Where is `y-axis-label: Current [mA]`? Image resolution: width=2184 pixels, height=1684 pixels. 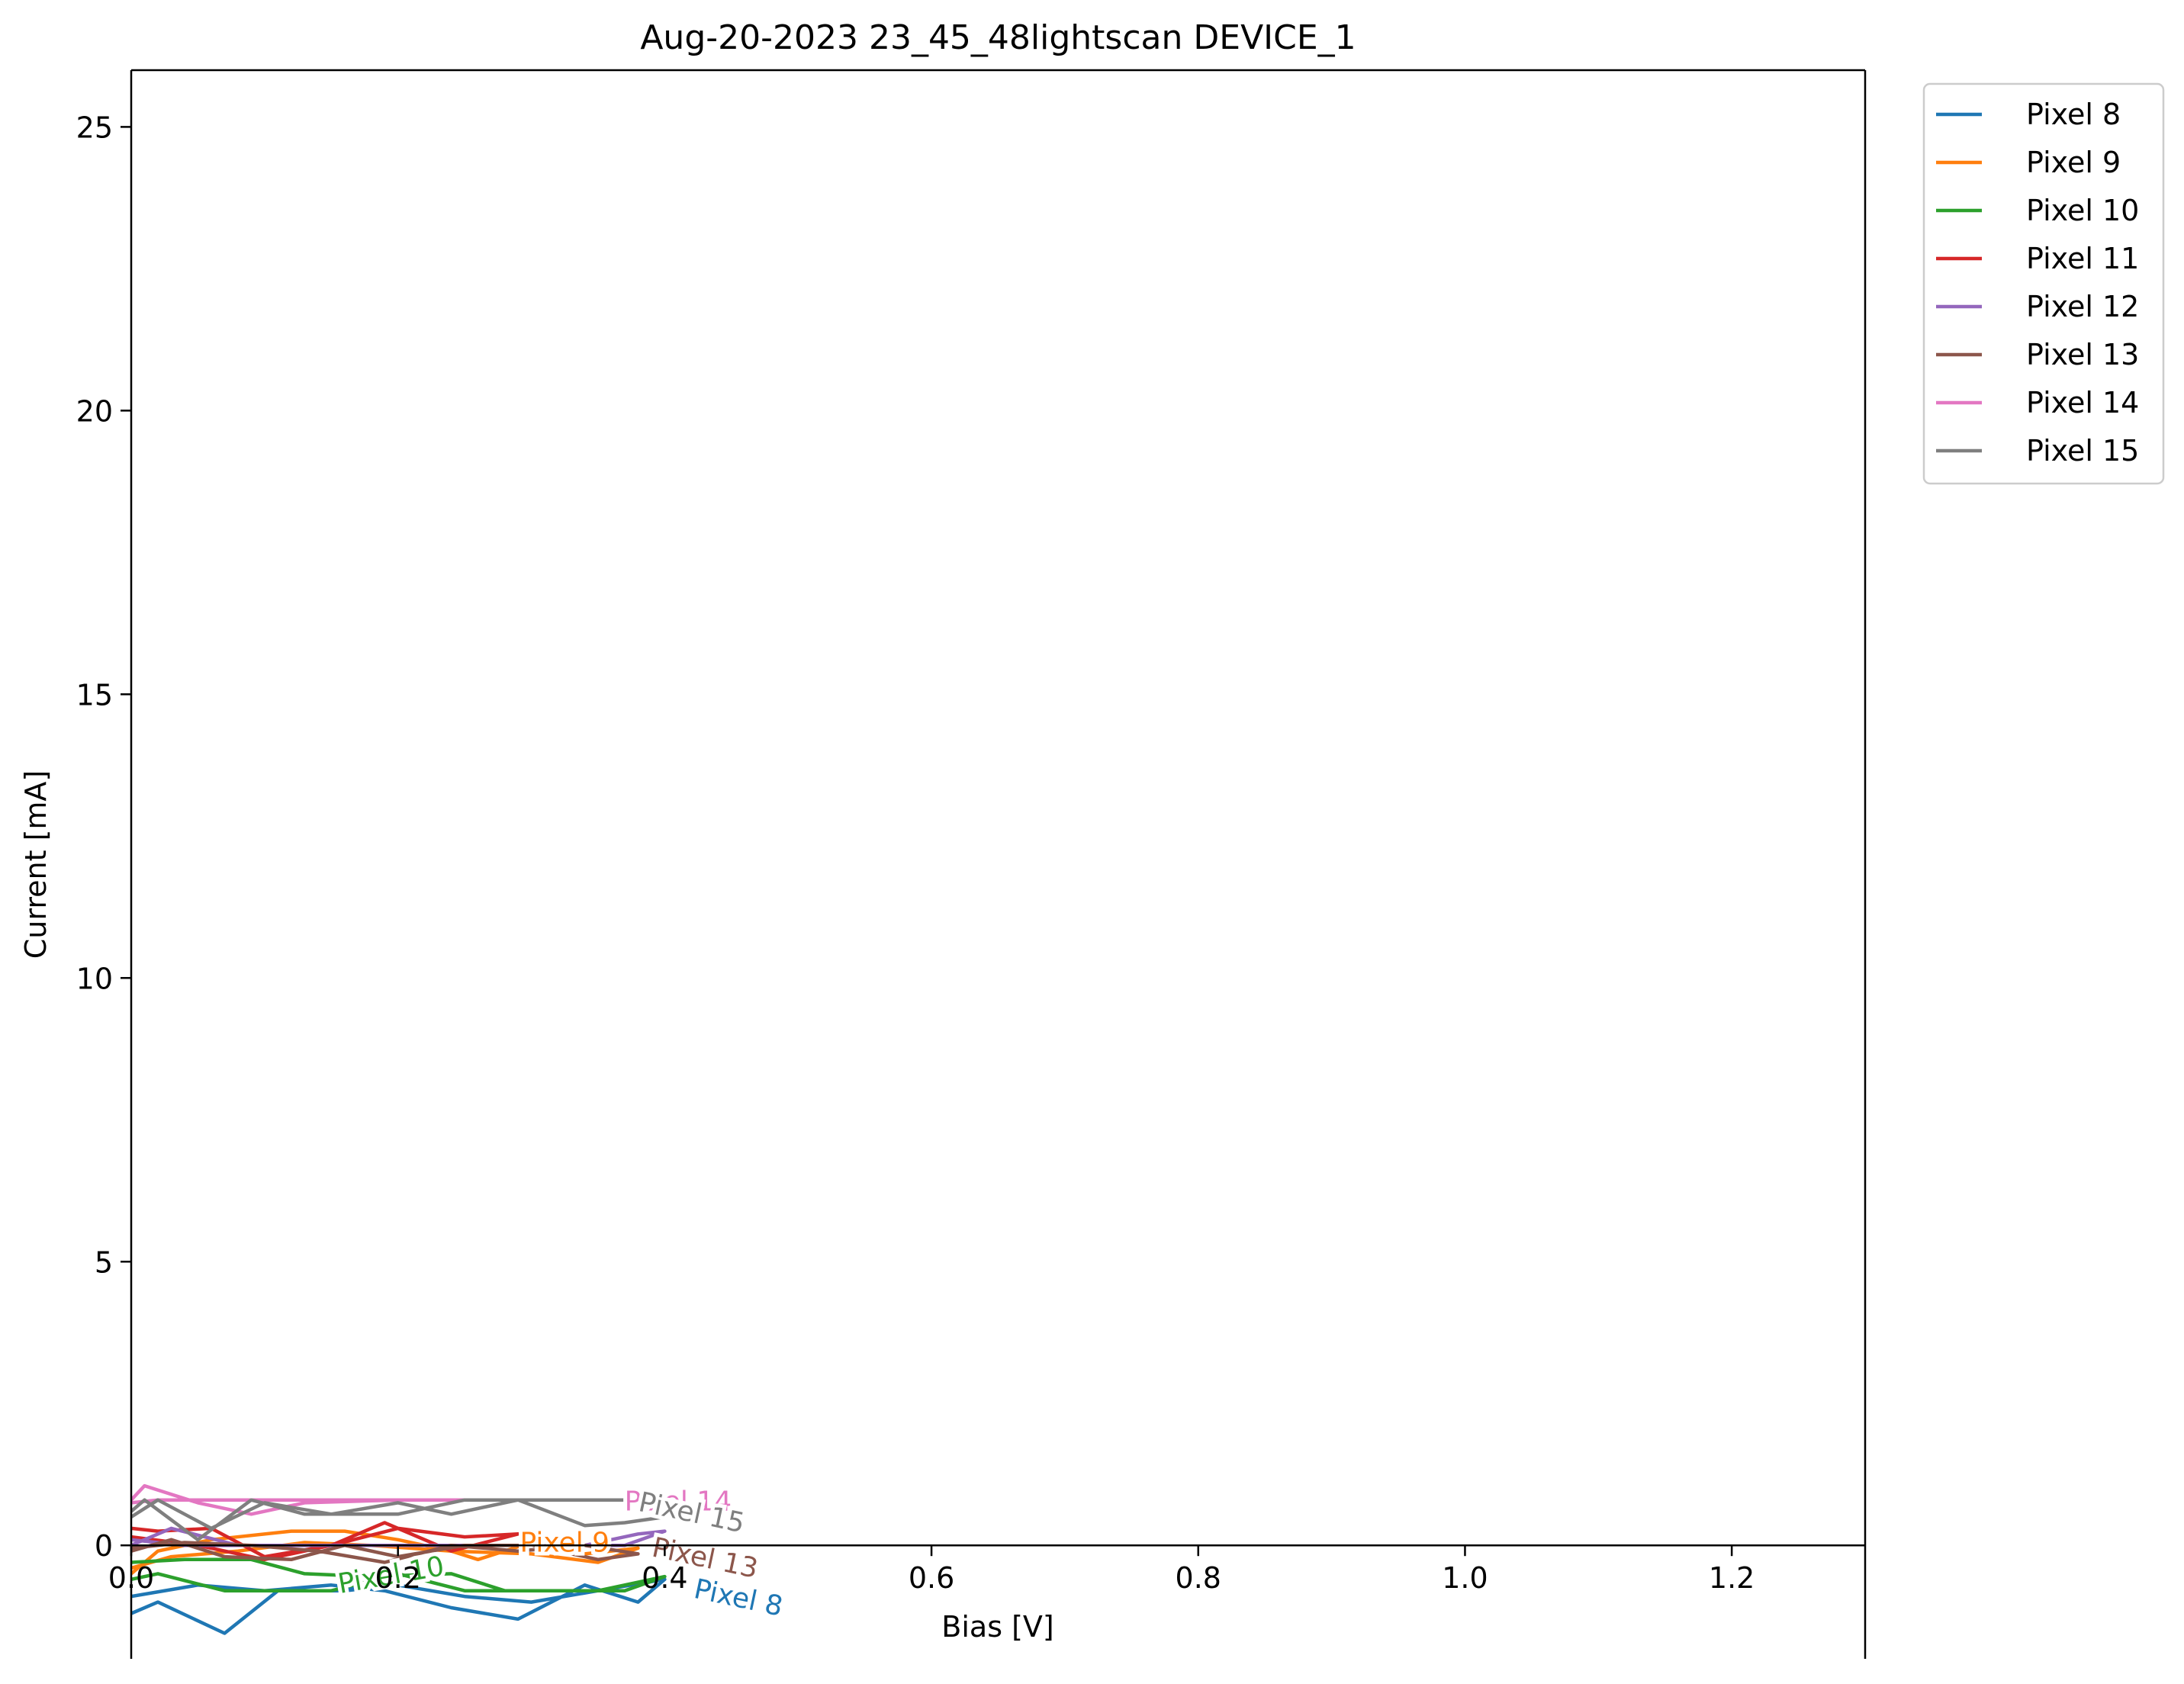
y-axis-label: Current [mA] is located at coordinates (36, 864).